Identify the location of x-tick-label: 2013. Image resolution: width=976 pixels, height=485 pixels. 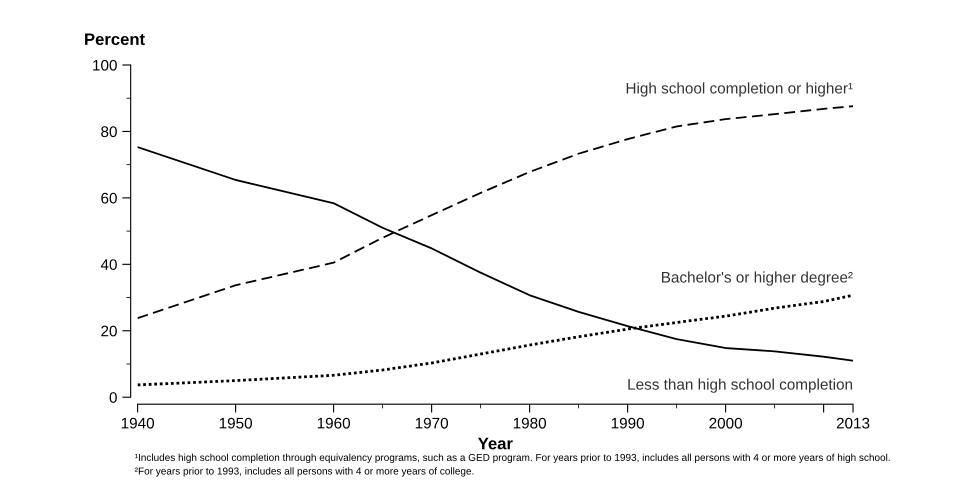
(853, 423).